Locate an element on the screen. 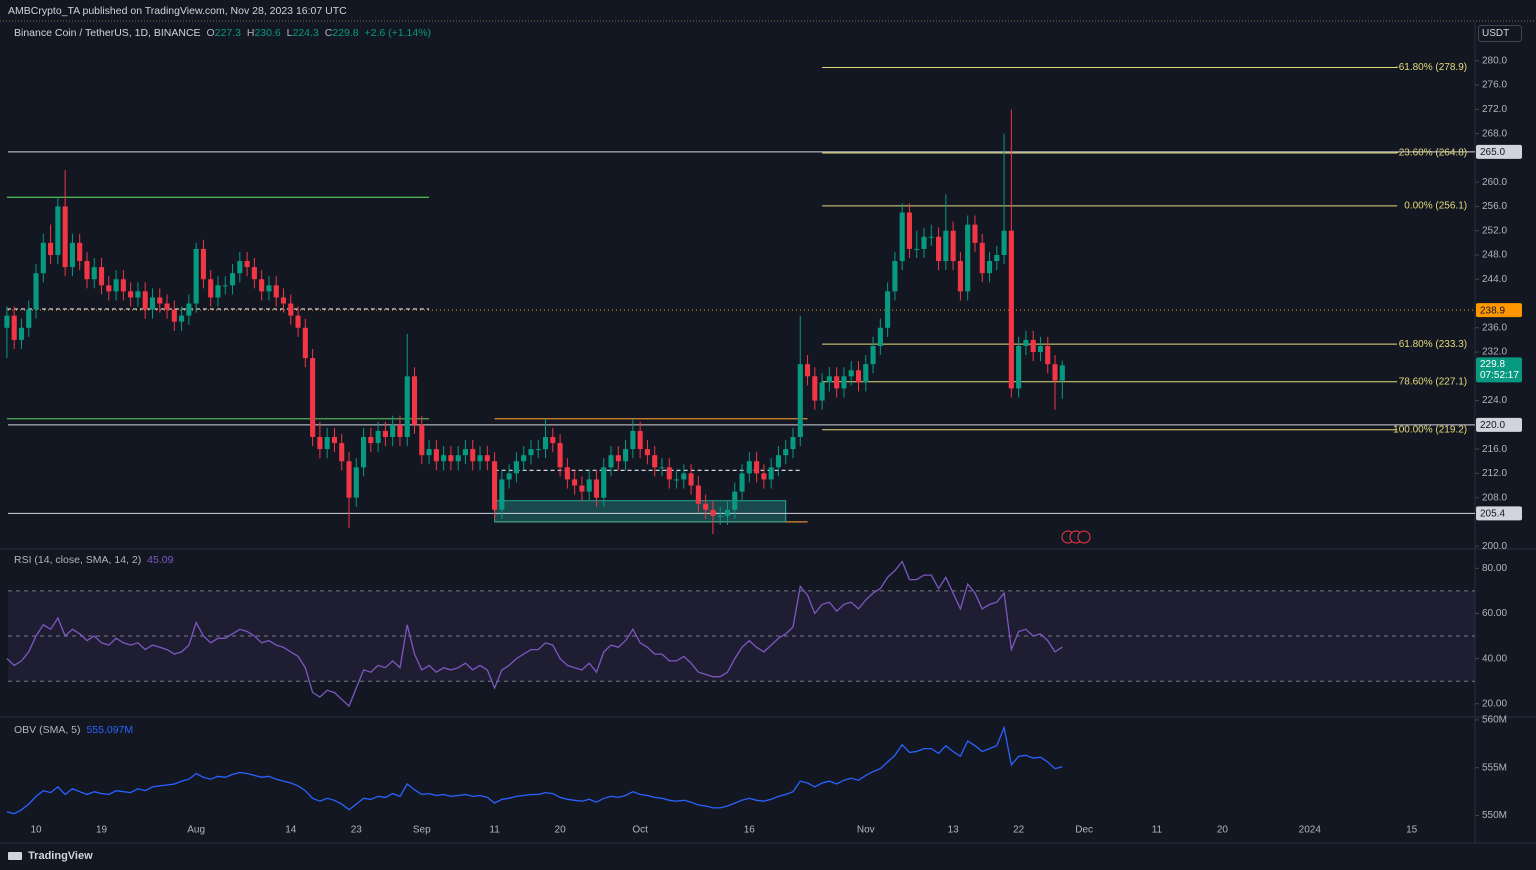 The height and width of the screenshot is (870, 1536). y-tick-label: 236.0 is located at coordinates (1494, 327).